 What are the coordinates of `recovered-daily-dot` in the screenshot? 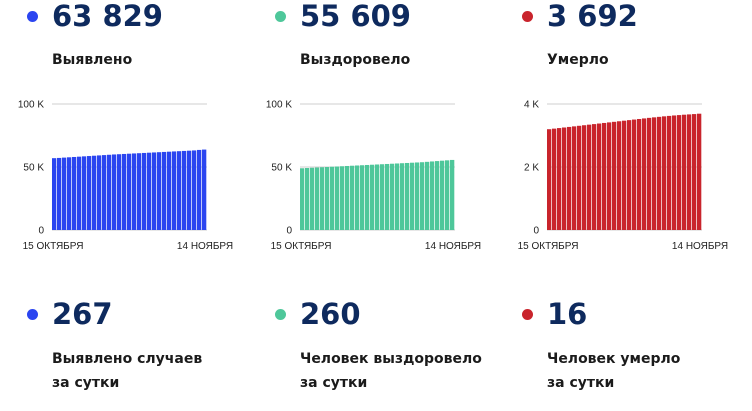 It's located at (280, 314).